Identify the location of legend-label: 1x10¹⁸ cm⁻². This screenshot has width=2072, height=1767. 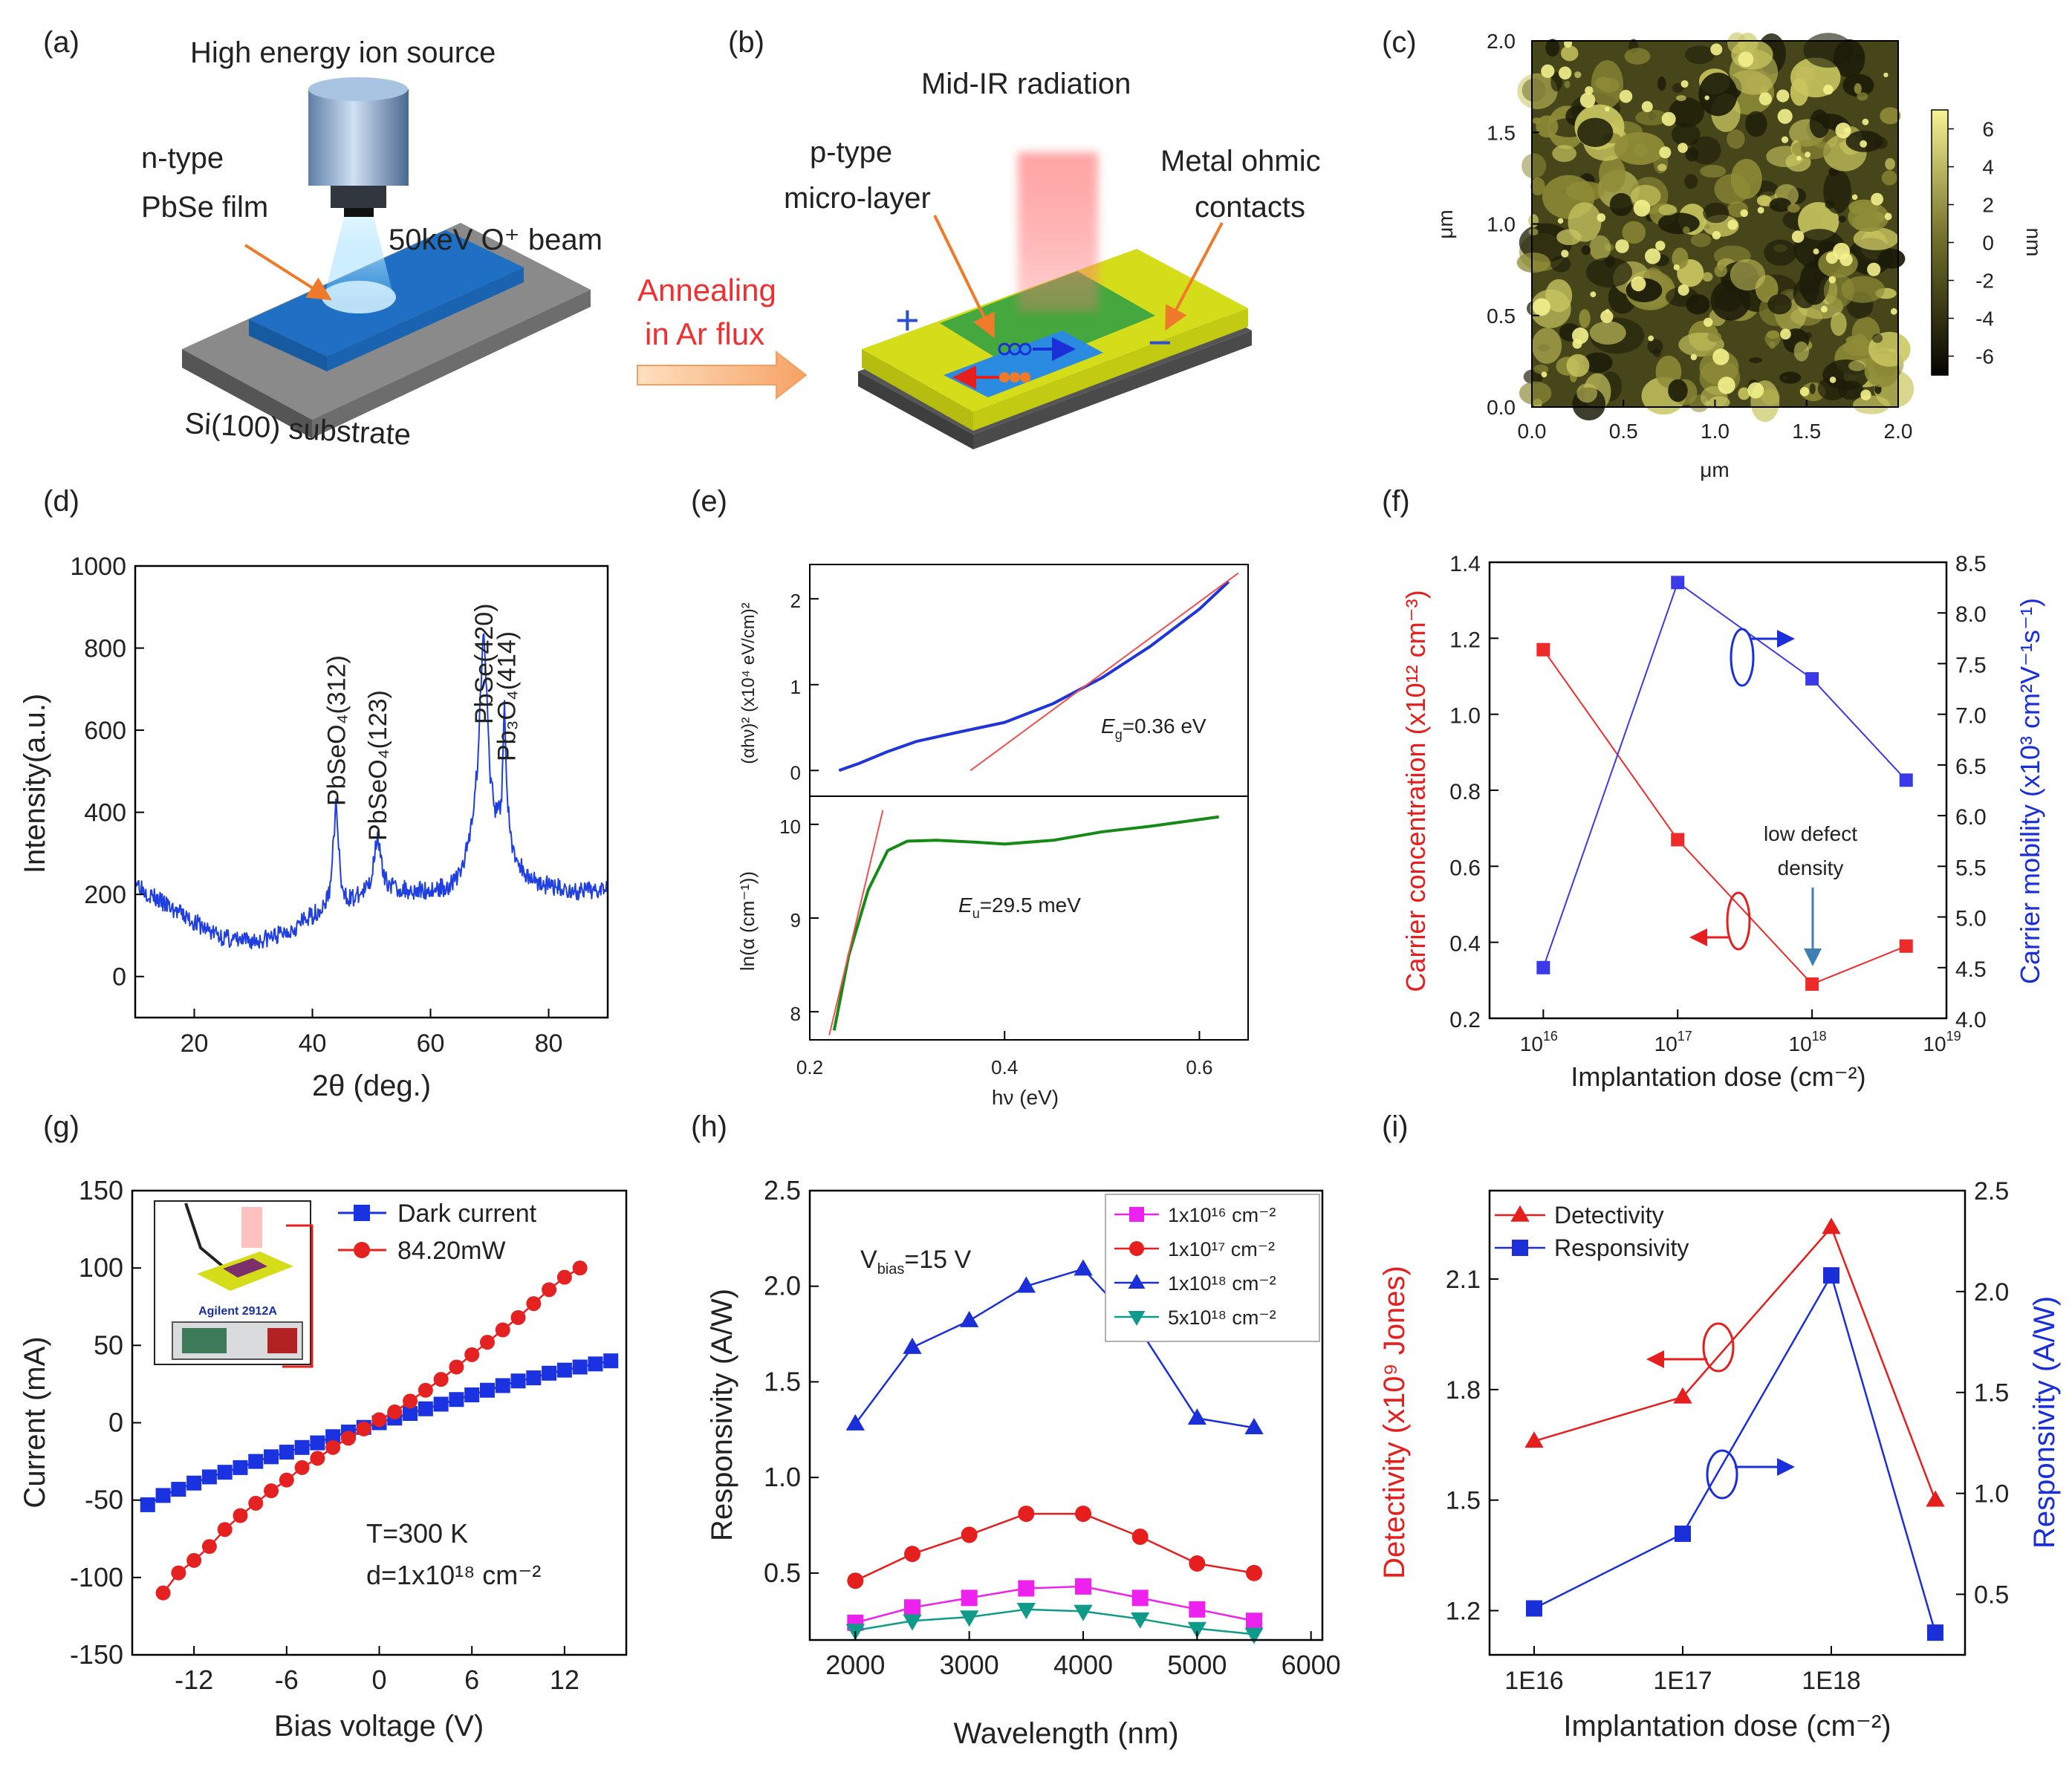
(1222, 1283).